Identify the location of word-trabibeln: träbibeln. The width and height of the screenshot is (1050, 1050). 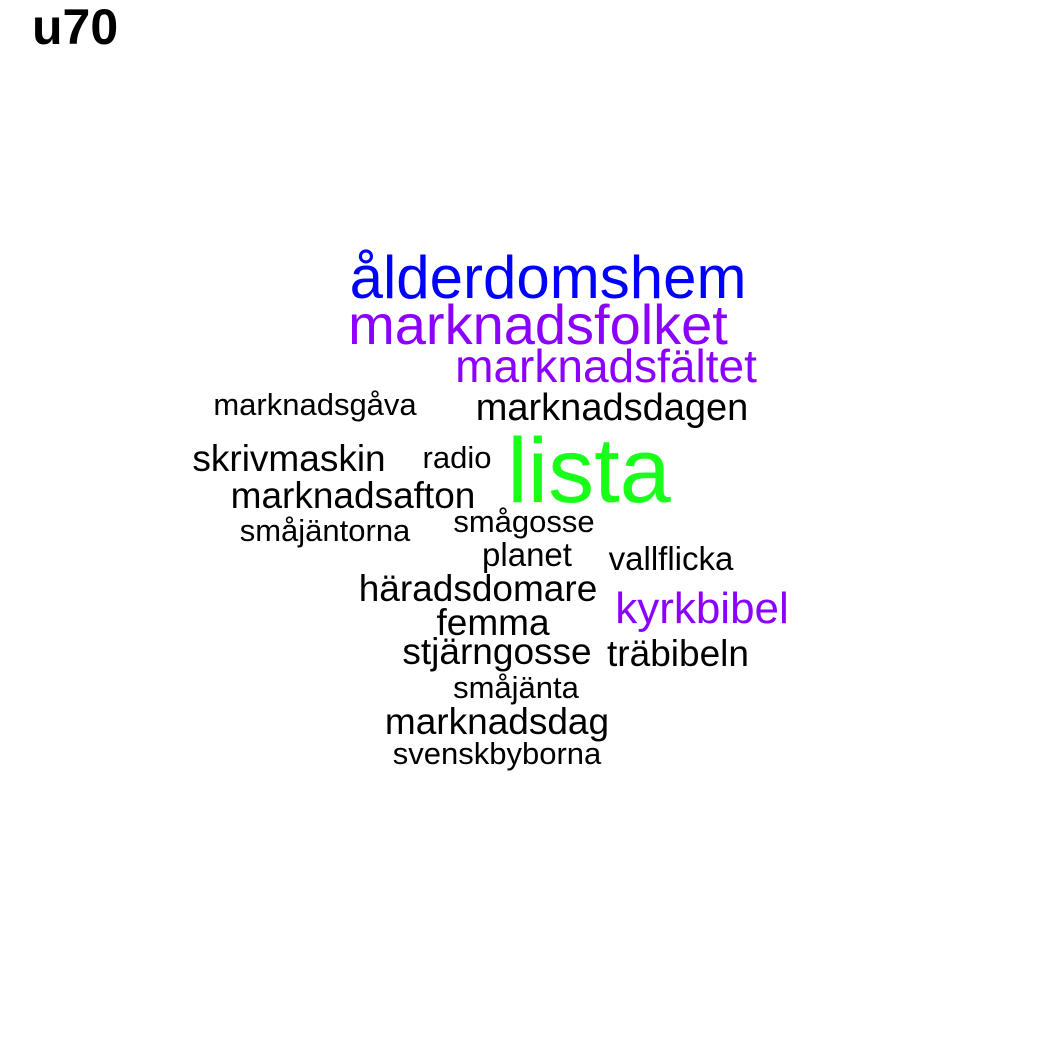
(678, 653).